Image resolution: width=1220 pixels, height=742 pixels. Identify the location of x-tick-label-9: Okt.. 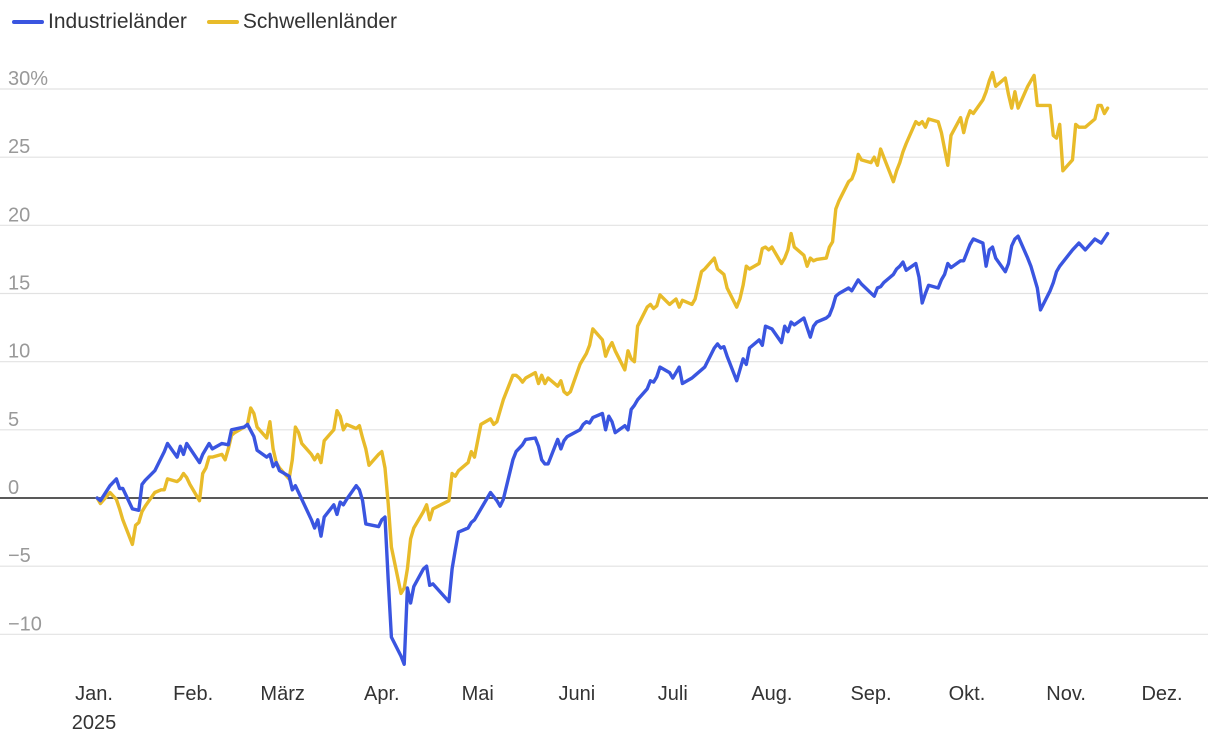
(967, 694).